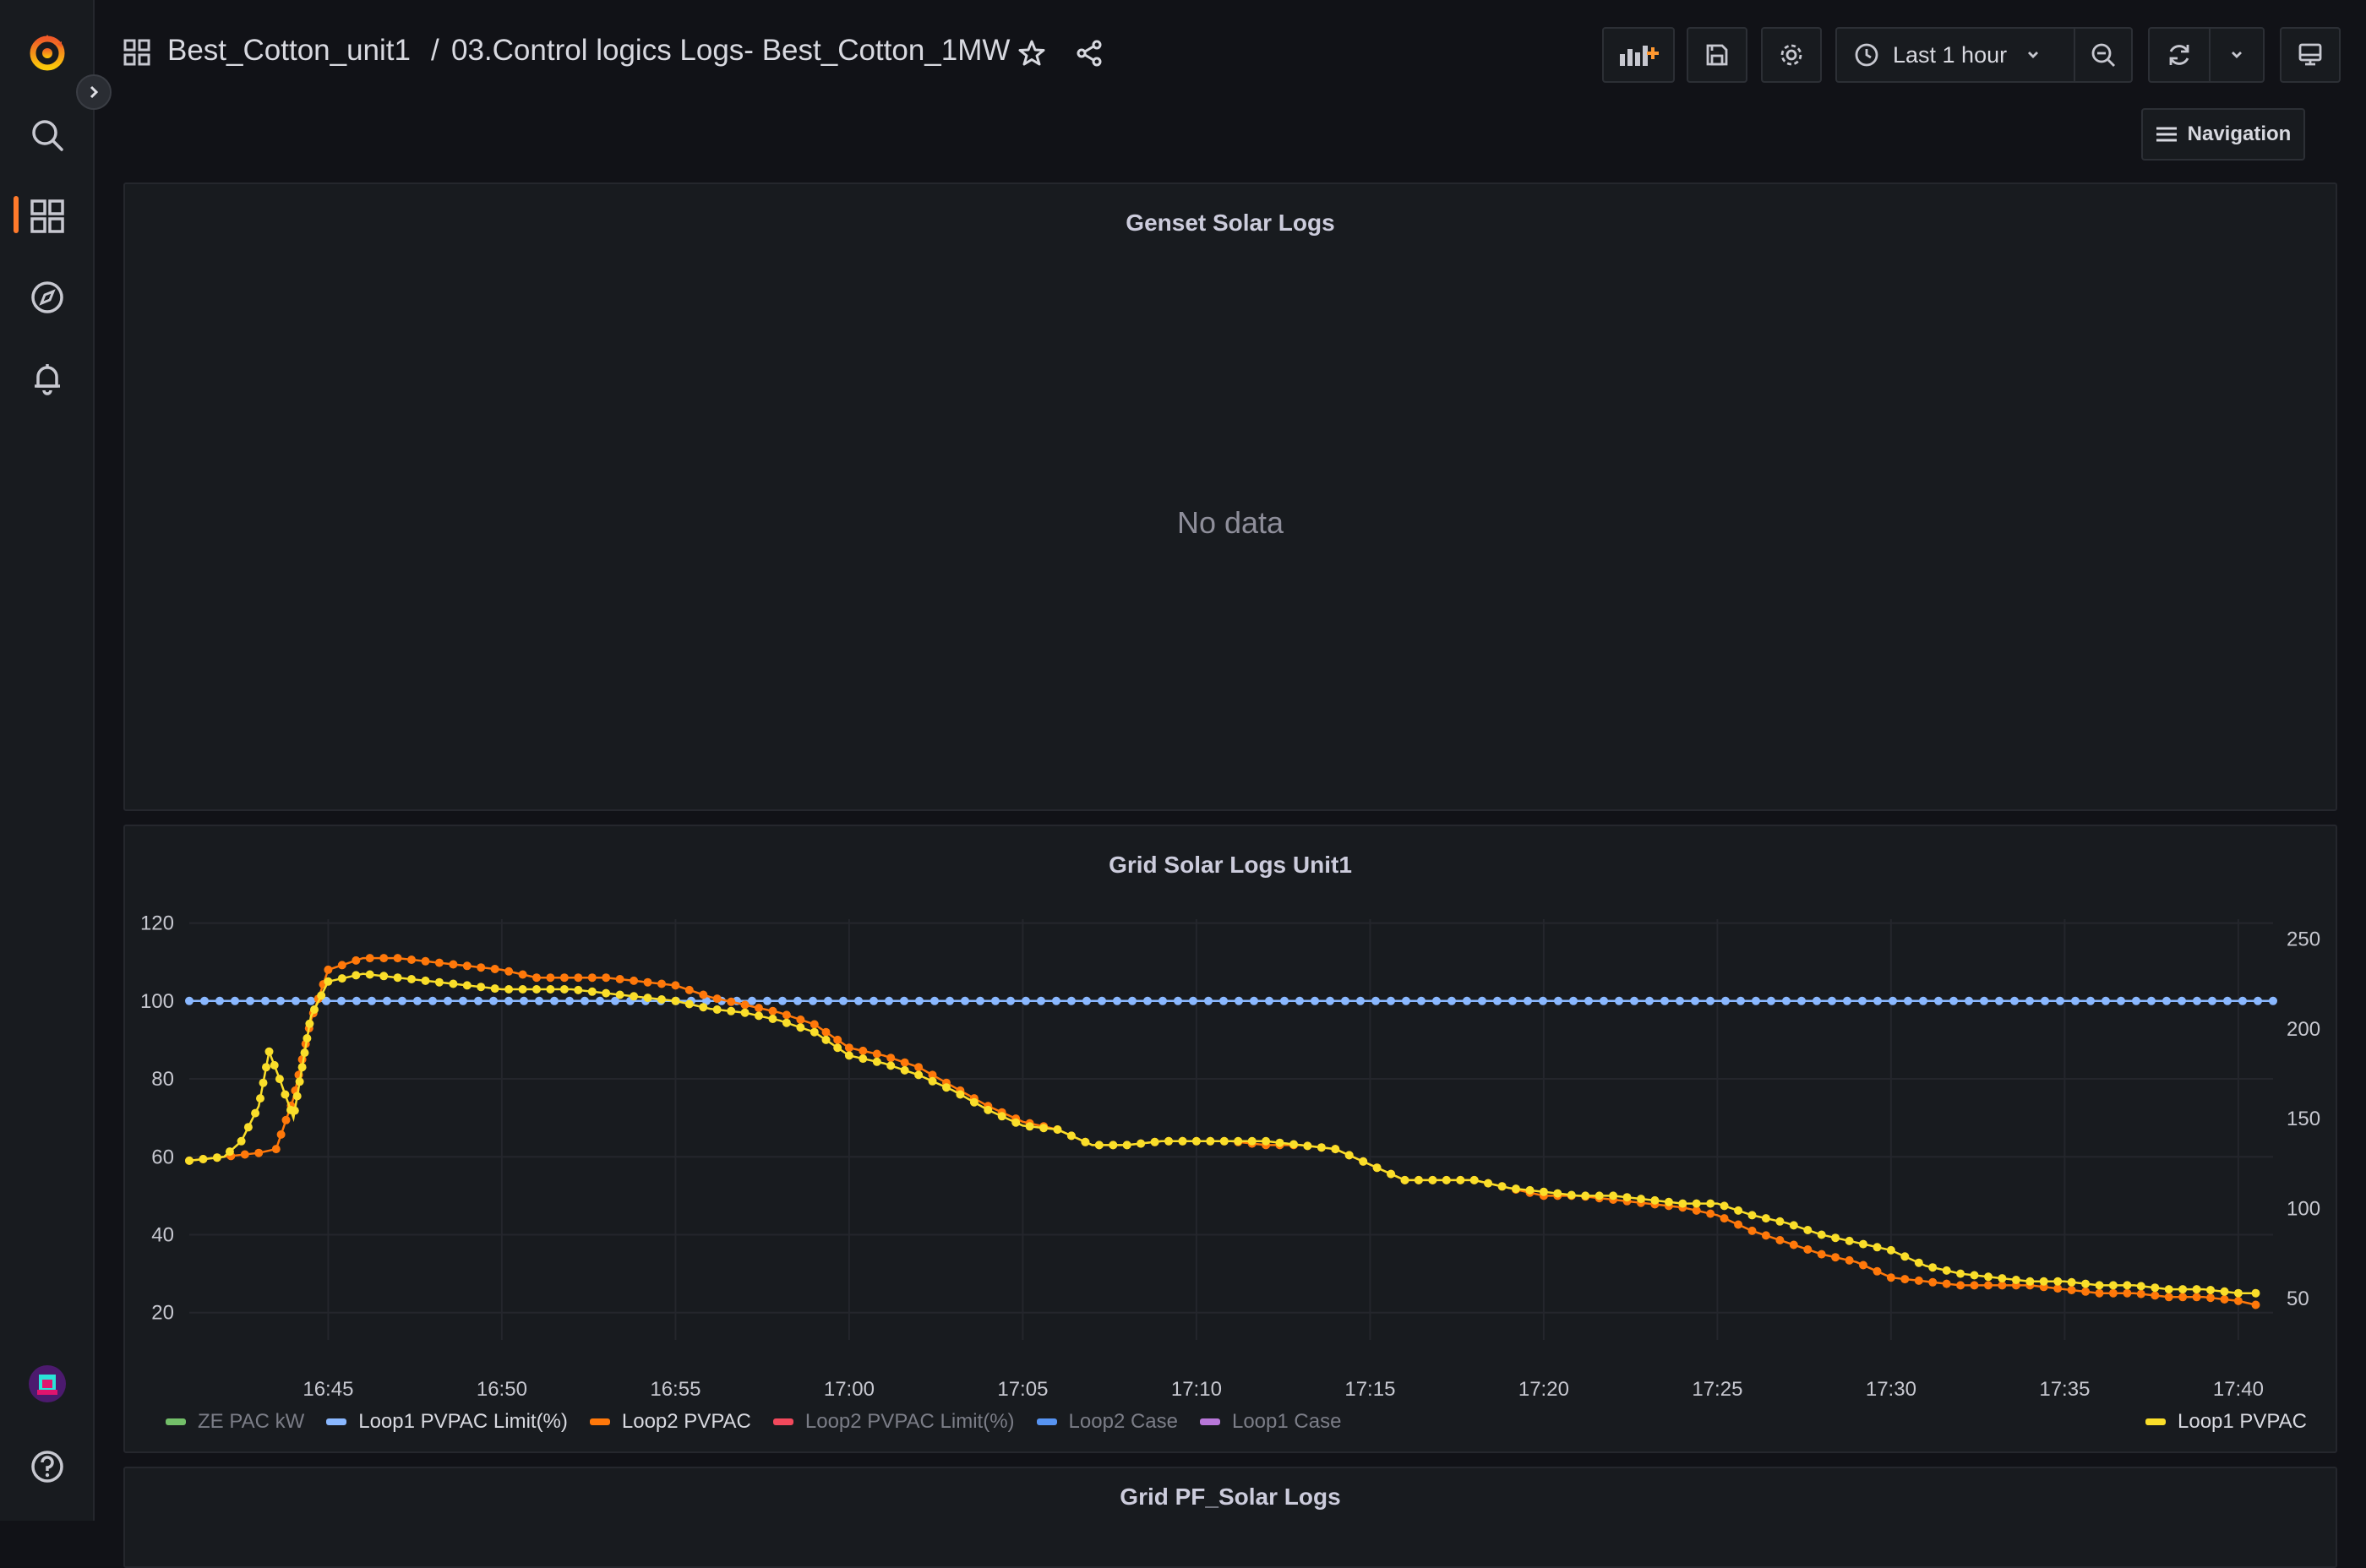  What do you see at coordinates (47, 216) in the screenshot?
I see `dashboards-icon` at bounding box center [47, 216].